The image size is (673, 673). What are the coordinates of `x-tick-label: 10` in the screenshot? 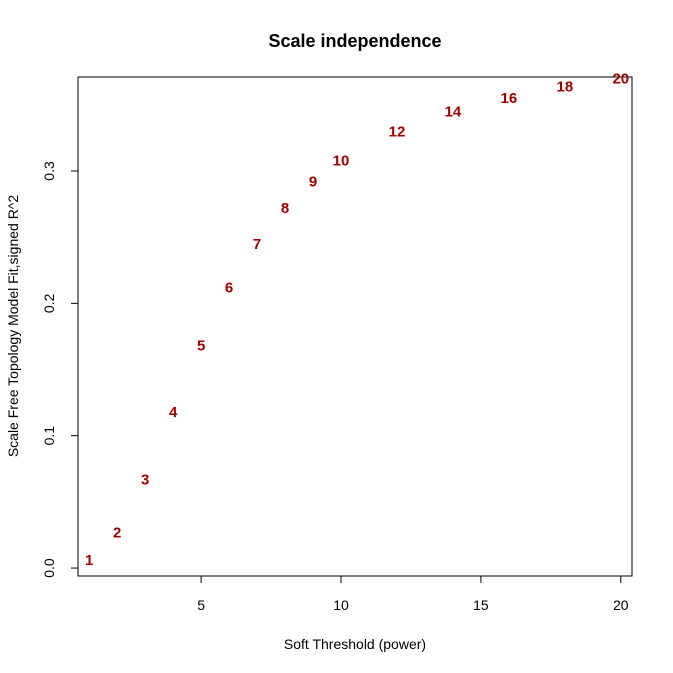 It's located at (341, 605).